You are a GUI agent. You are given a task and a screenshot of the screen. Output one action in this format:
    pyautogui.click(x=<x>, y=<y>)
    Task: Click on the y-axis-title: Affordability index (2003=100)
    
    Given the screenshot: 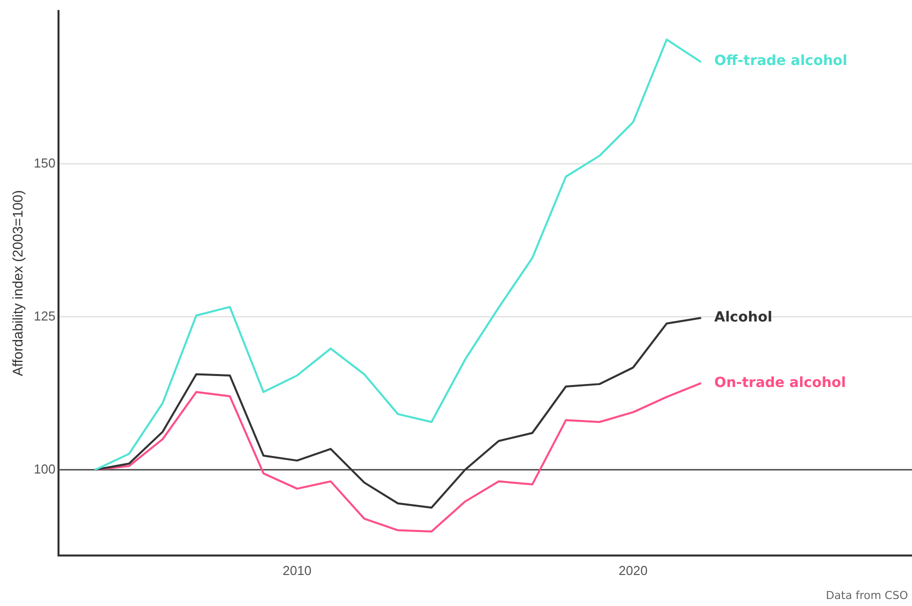 What is the action you would take?
    pyautogui.click(x=17, y=283)
    